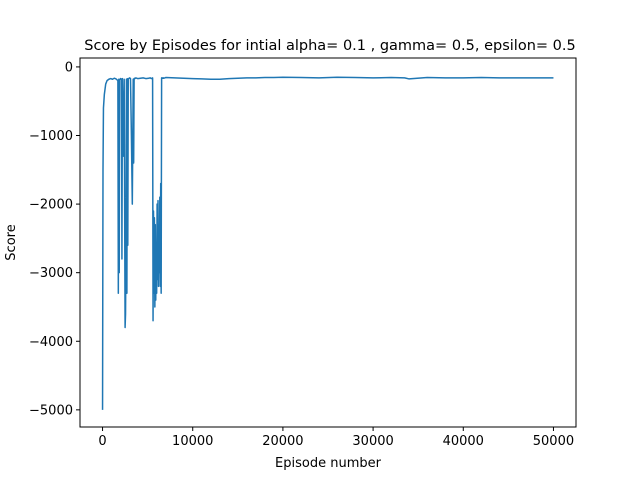 The width and height of the screenshot is (640, 480). What do you see at coordinates (51, 273) in the screenshot?
I see `y-tick-label: −3000` at bounding box center [51, 273].